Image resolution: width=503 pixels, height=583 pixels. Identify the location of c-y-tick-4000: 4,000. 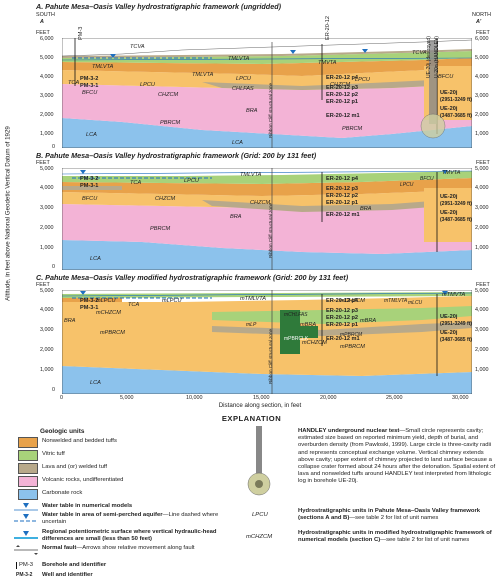
(47, 310).